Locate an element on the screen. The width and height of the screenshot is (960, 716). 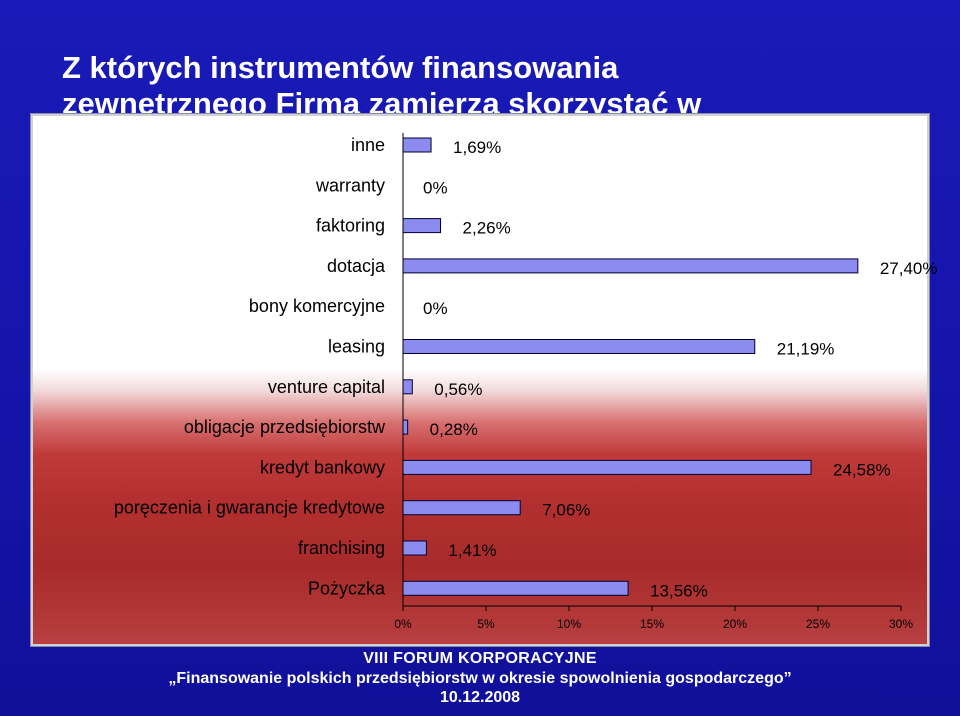
category-label: warranty is located at coordinates (350, 185).